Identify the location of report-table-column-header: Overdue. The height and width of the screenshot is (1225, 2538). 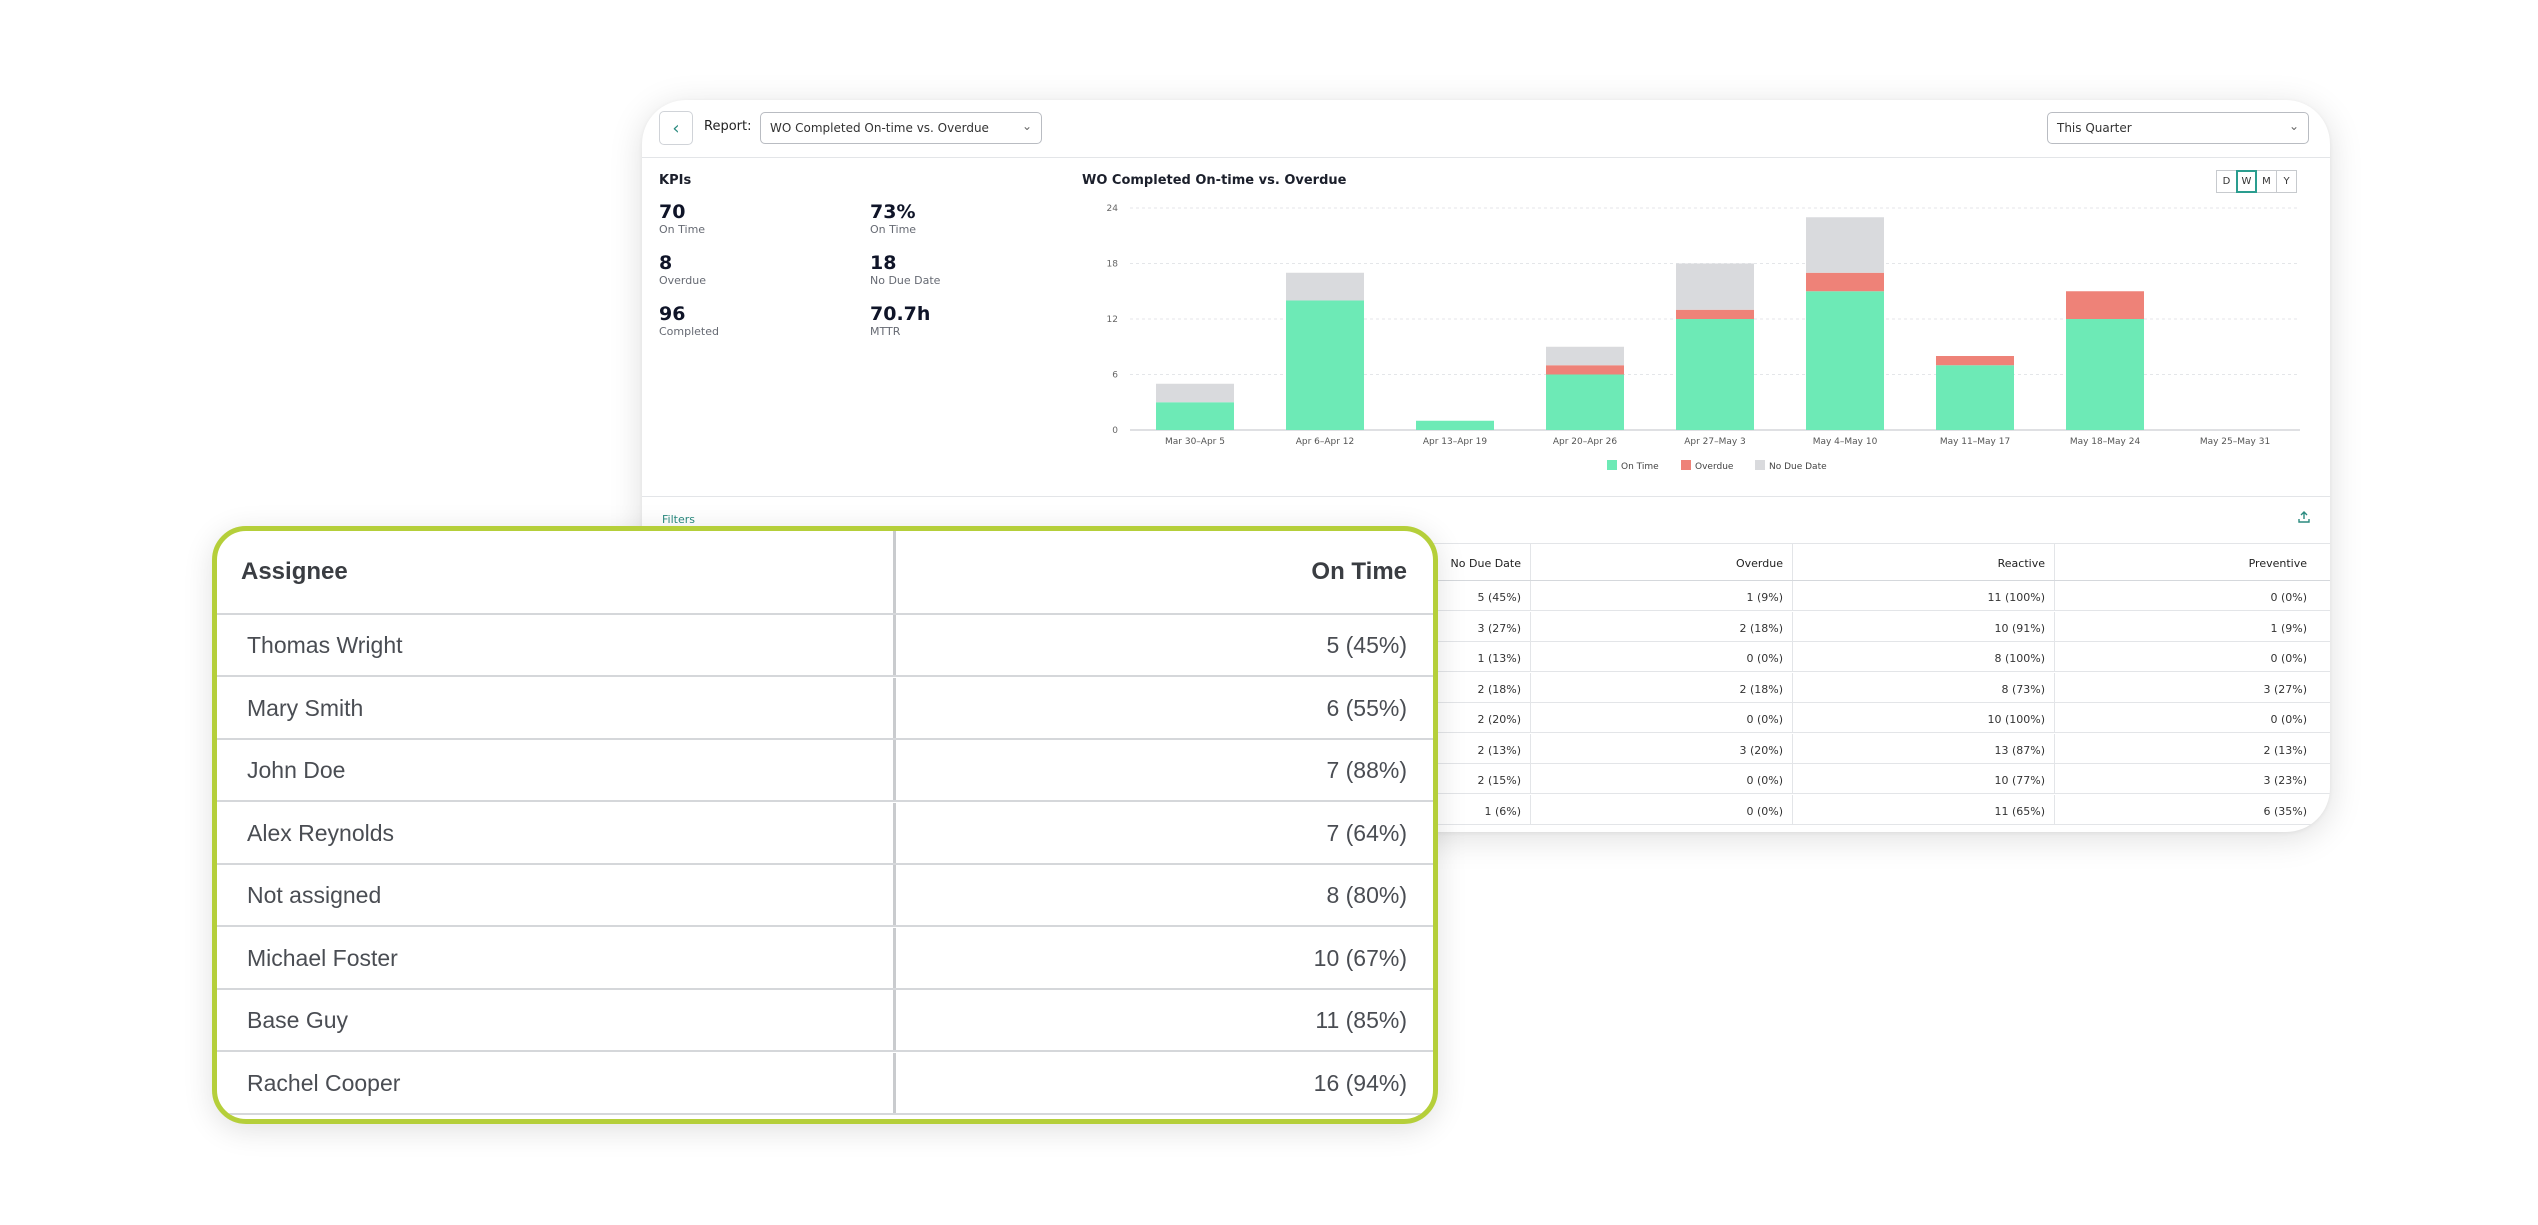
(1661, 562).